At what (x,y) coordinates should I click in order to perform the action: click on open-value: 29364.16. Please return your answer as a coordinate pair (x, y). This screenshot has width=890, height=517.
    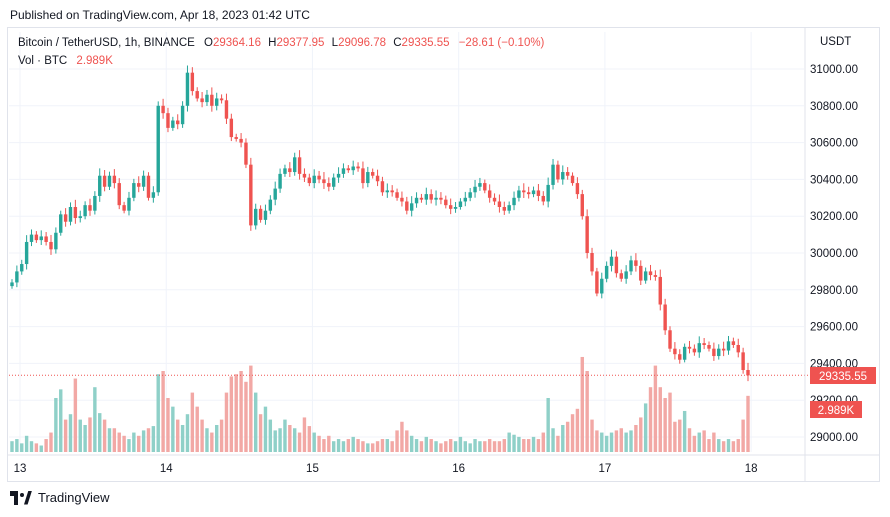
    Looking at the image, I should click on (237, 43).